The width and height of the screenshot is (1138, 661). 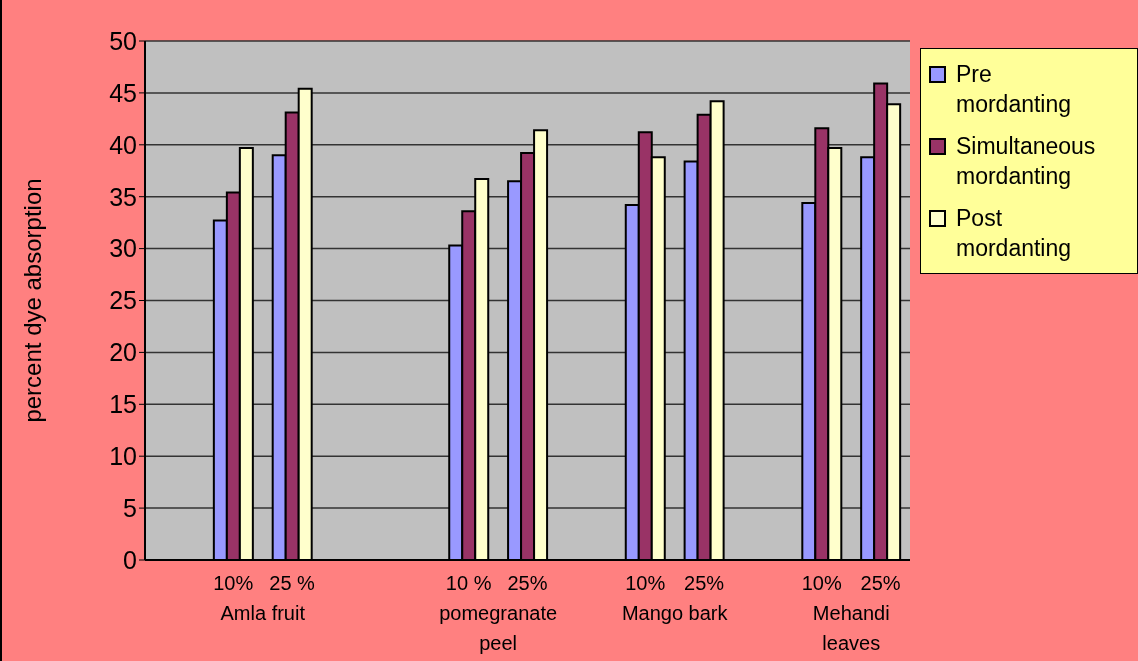 What do you see at coordinates (123, 404) in the screenshot?
I see `y-tick-label: 15` at bounding box center [123, 404].